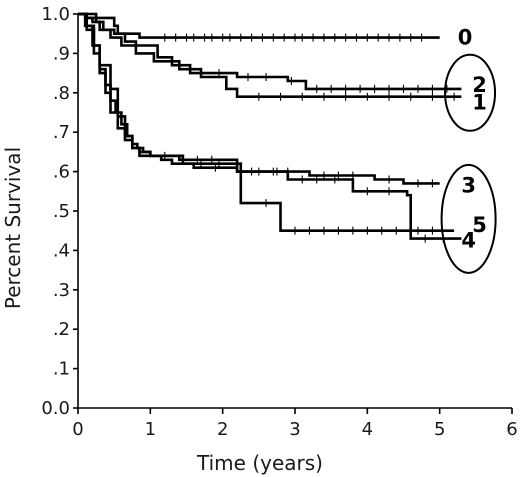 The width and height of the screenshot is (520, 477). What do you see at coordinates (511, 429) in the screenshot?
I see `x-tick-label: 6` at bounding box center [511, 429].